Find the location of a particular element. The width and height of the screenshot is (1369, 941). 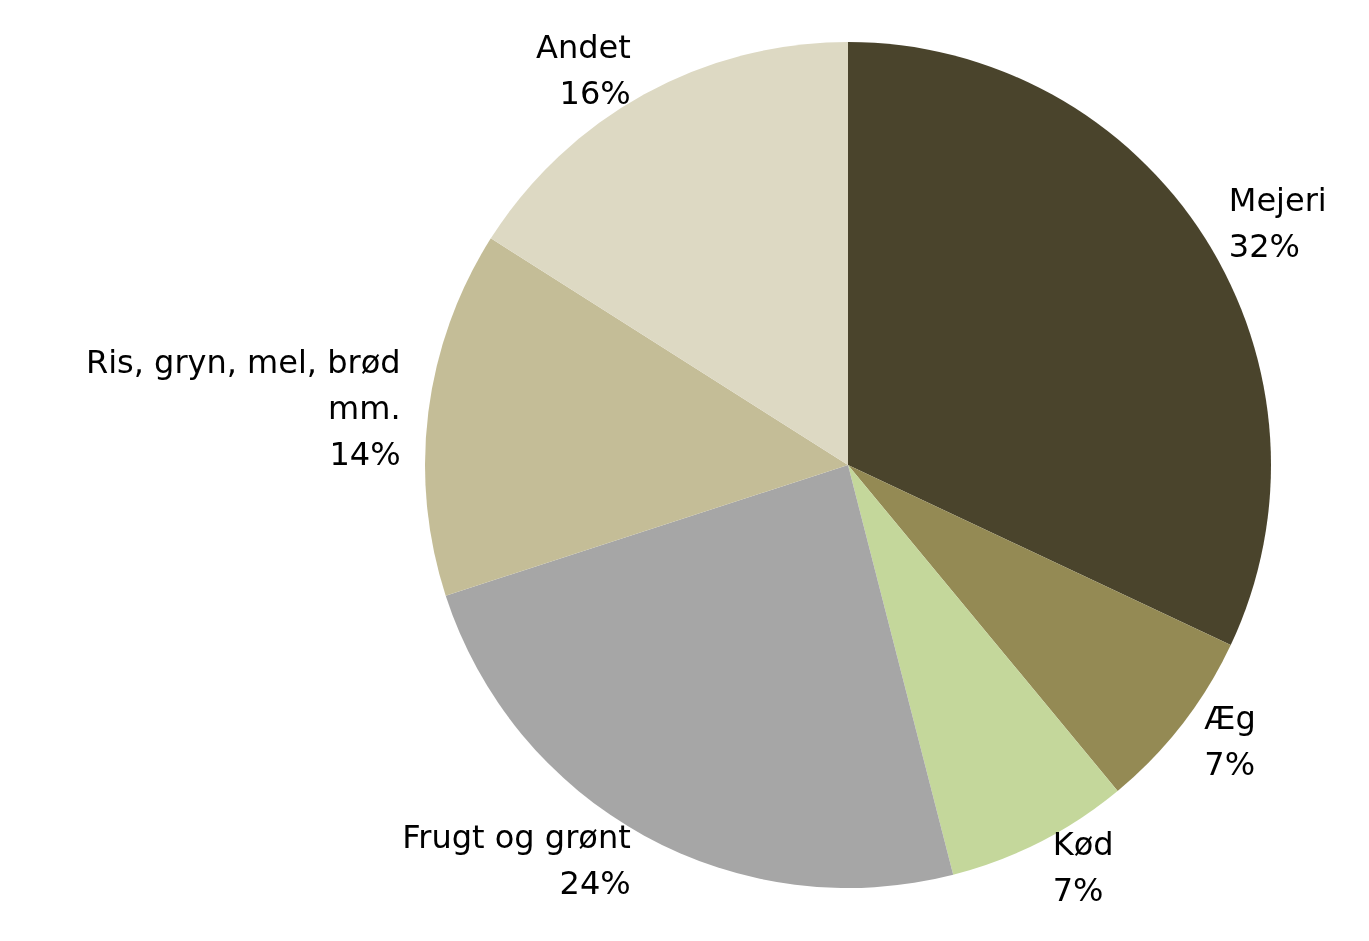

slice-label: Mejeri is located at coordinates (1277, 200).